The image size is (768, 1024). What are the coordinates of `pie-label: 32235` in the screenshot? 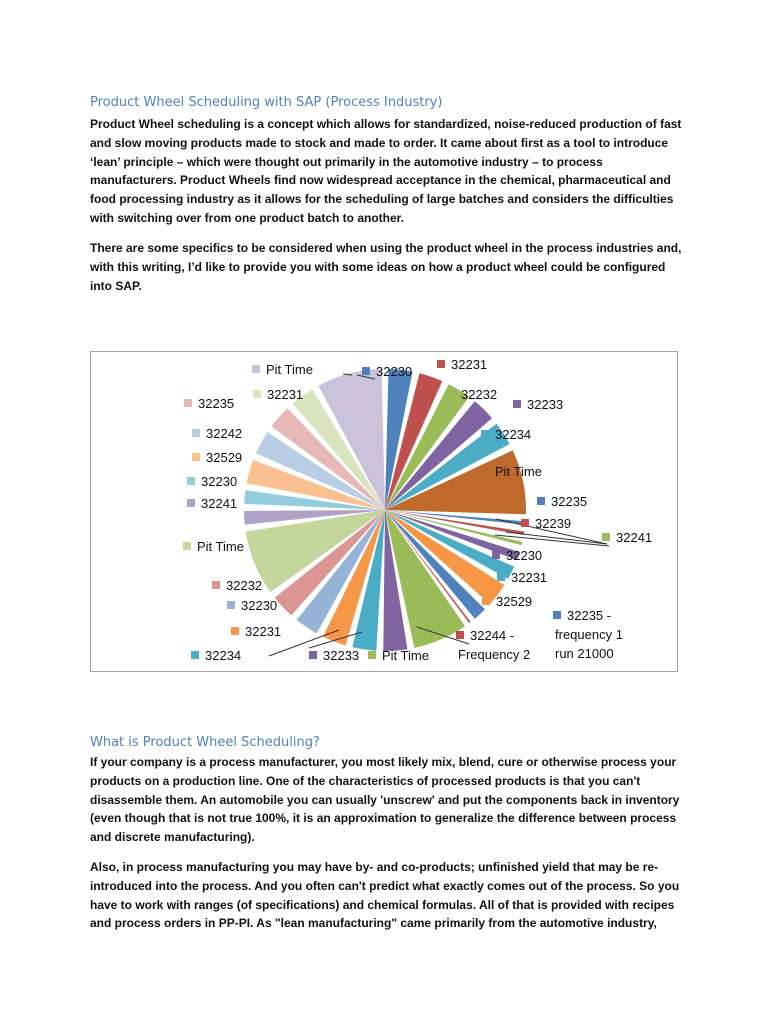 It's located at (209, 403).